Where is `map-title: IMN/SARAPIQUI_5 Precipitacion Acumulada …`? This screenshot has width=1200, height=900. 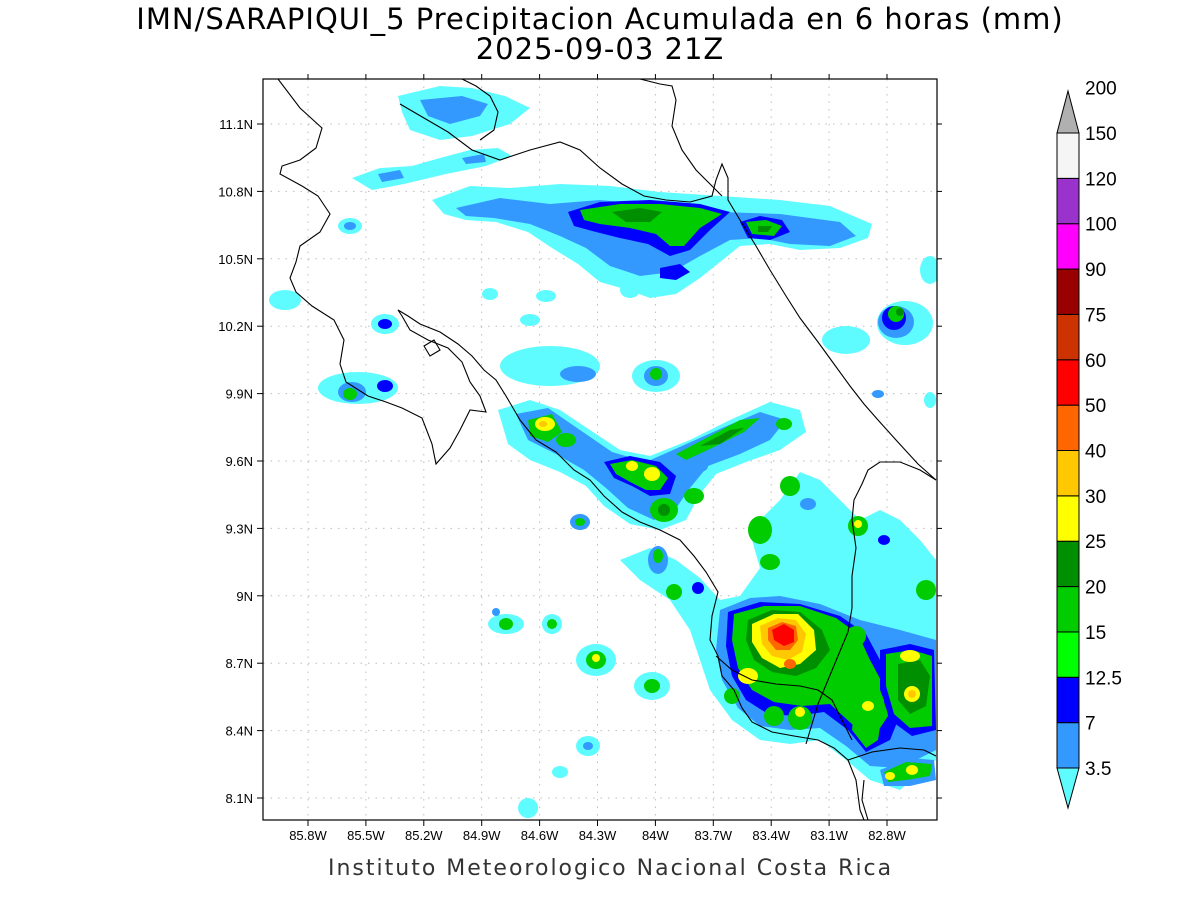 map-title: IMN/SARAPIQUI_5 Precipitacion Acumulada … is located at coordinates (600, 19).